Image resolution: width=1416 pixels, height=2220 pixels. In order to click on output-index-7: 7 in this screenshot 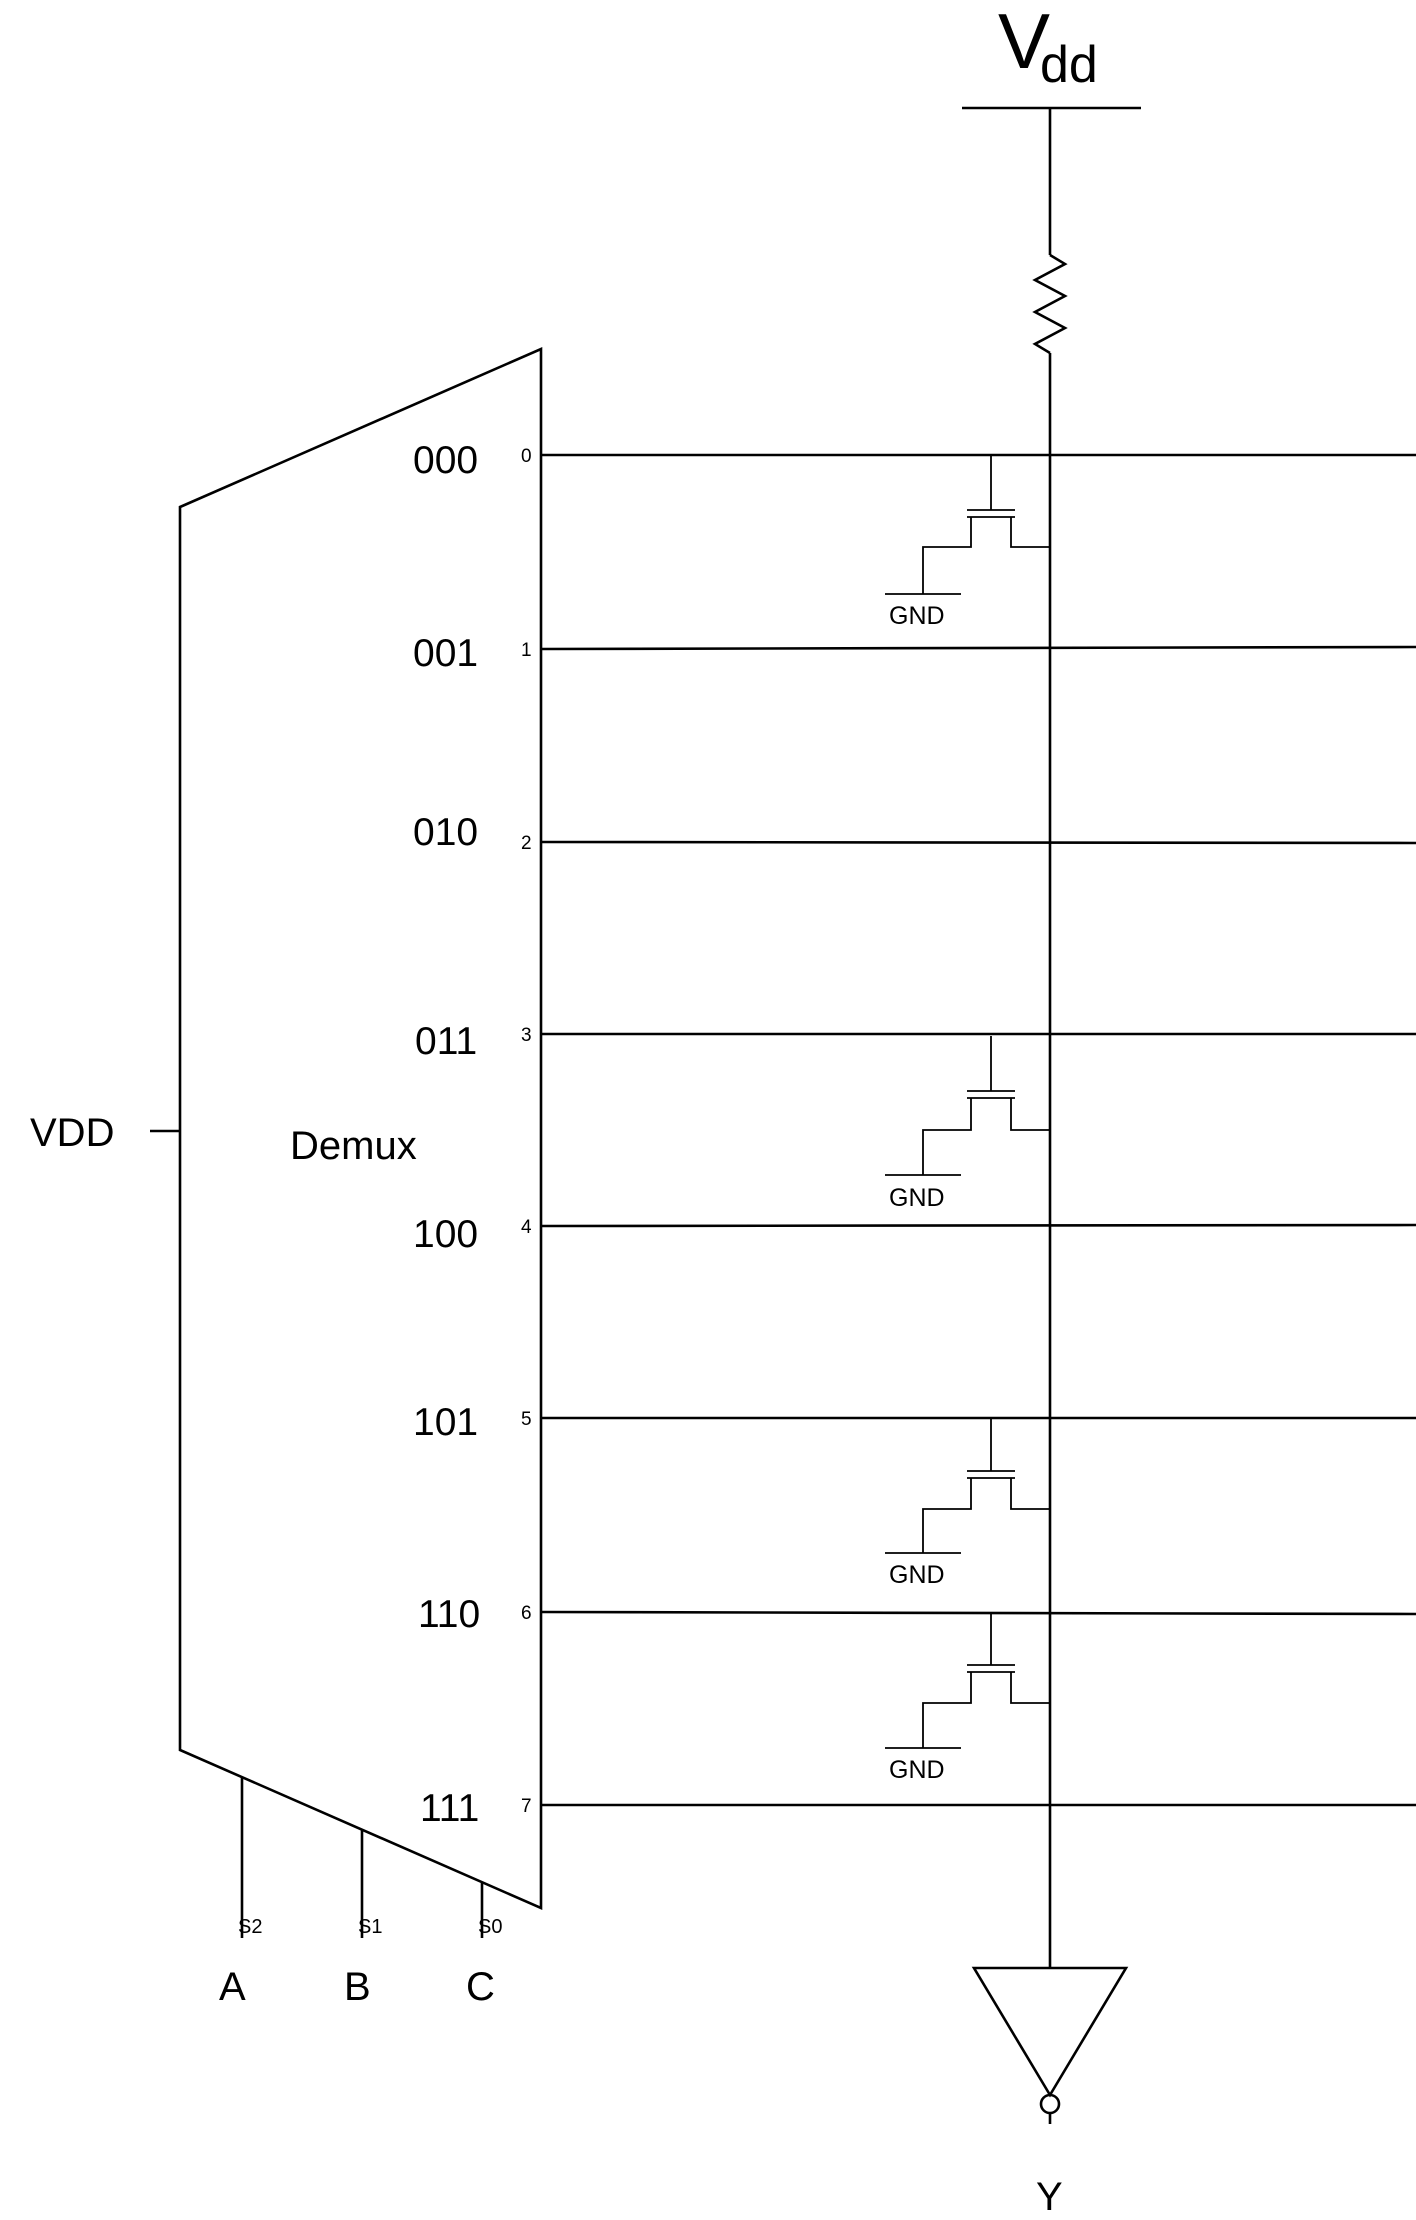, I will do `click(526, 1806)`.